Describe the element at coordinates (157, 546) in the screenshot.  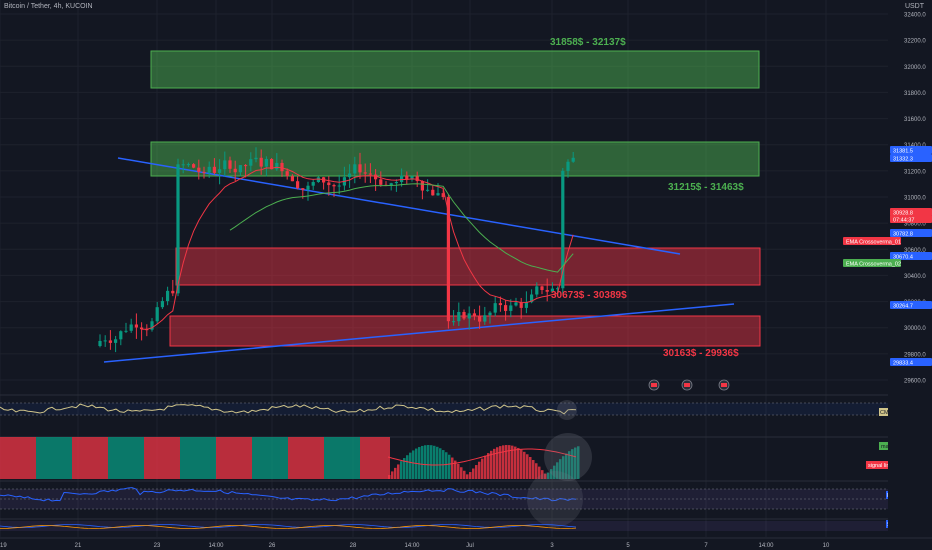
I see `time-tick-label: 23` at that location.